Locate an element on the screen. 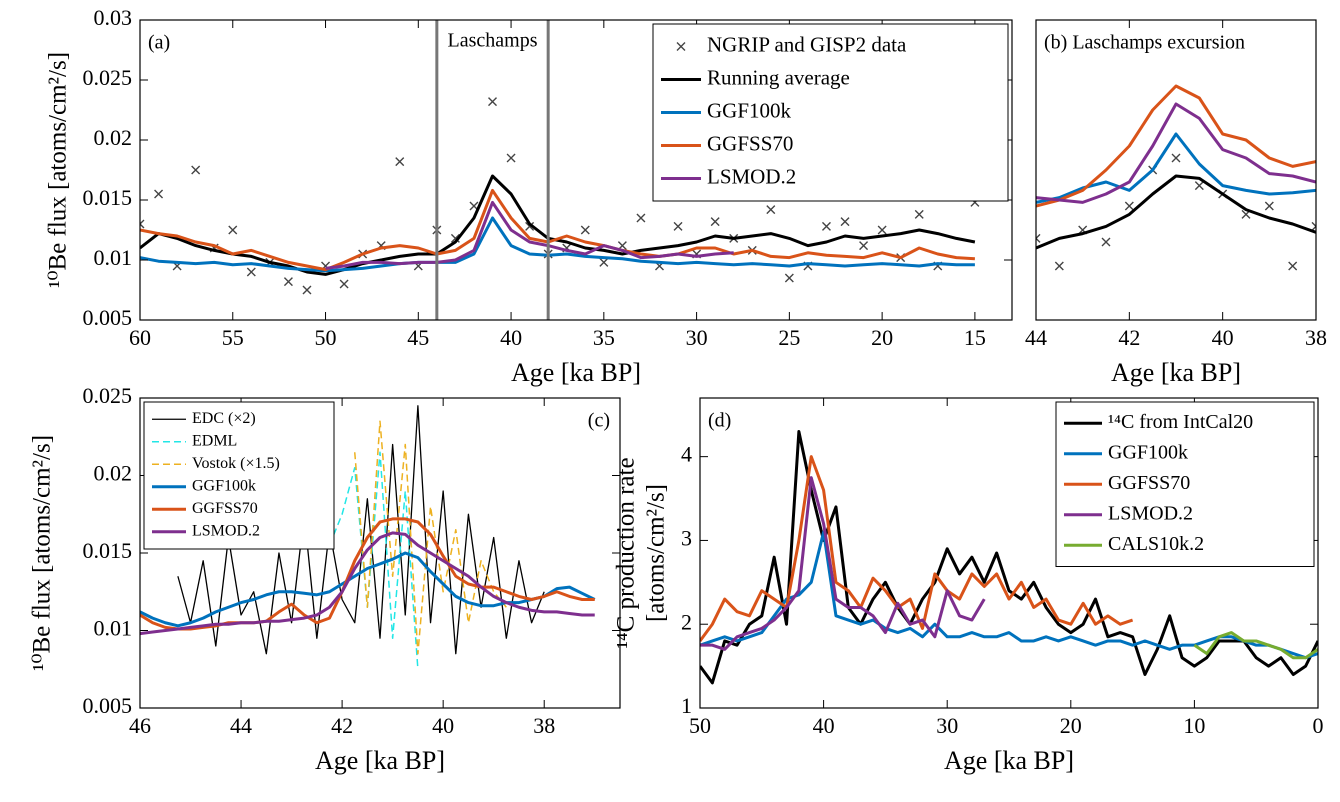 This screenshot has height=802, width=1340. legend-label: NGRIP and GISP2 data is located at coordinates (807, 44).